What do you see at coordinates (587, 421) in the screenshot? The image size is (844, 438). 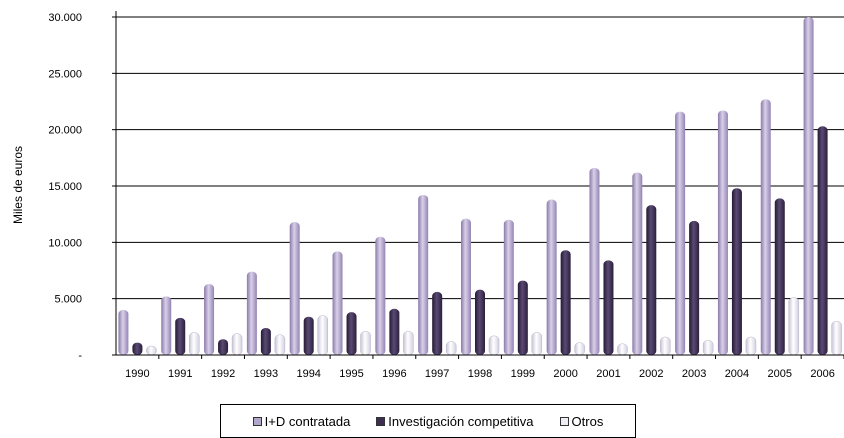 I see `legend-label: Otros` at bounding box center [587, 421].